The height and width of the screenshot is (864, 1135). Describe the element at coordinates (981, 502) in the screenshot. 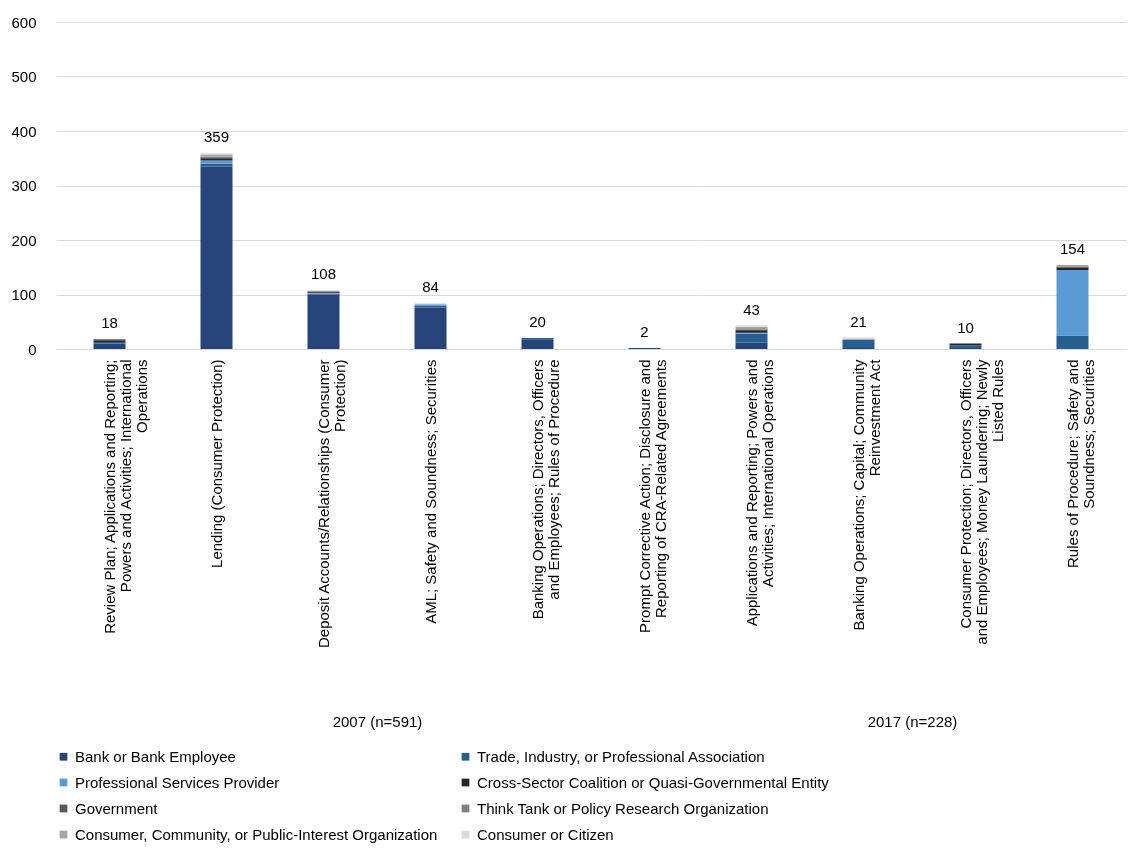

I see `x-tick-label: Consumer Protection; Directors, Officers and Employees; Money Laundering; Newly Listed Rules` at that location.